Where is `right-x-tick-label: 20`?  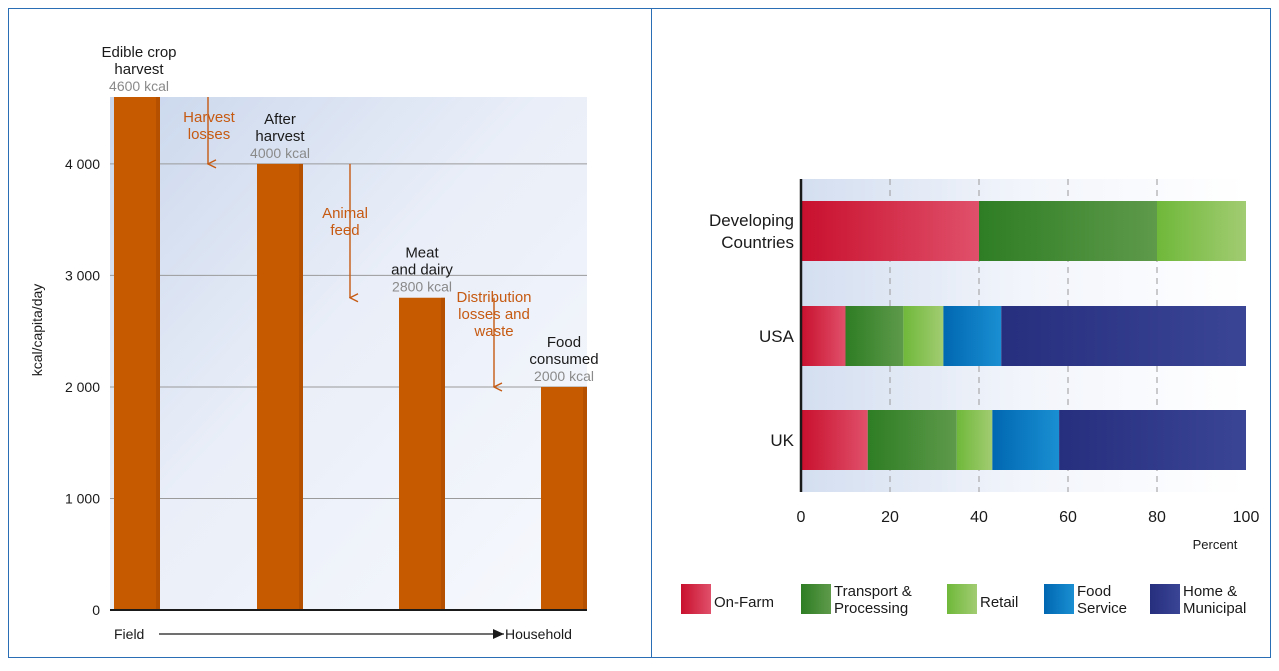
right-x-tick-label: 20 is located at coordinates (890, 517).